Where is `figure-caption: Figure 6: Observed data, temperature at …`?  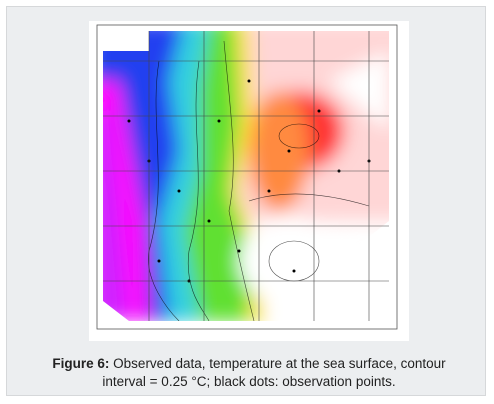
figure-caption: Figure 6: Observed data, temperature at … is located at coordinates (249, 373).